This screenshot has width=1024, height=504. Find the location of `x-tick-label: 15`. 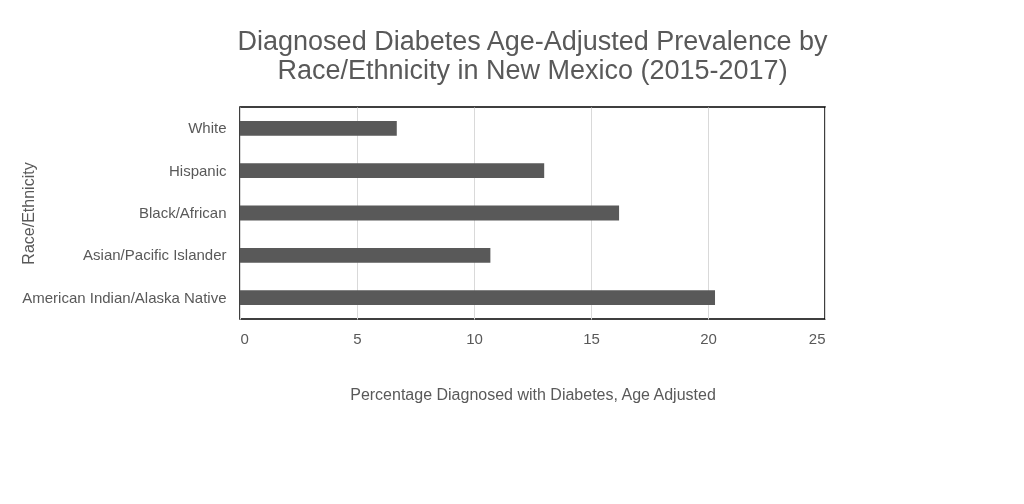

x-tick-label: 15 is located at coordinates (591, 338).